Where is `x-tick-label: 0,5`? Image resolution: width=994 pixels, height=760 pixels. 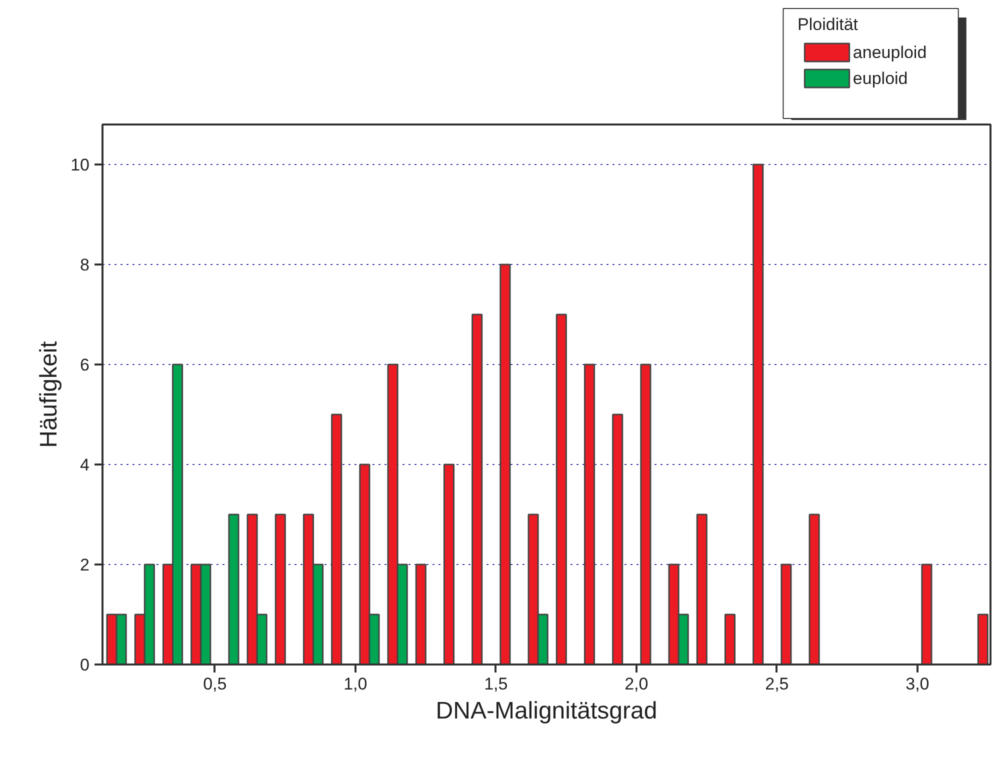
x-tick-label: 0,5 is located at coordinates (215, 684).